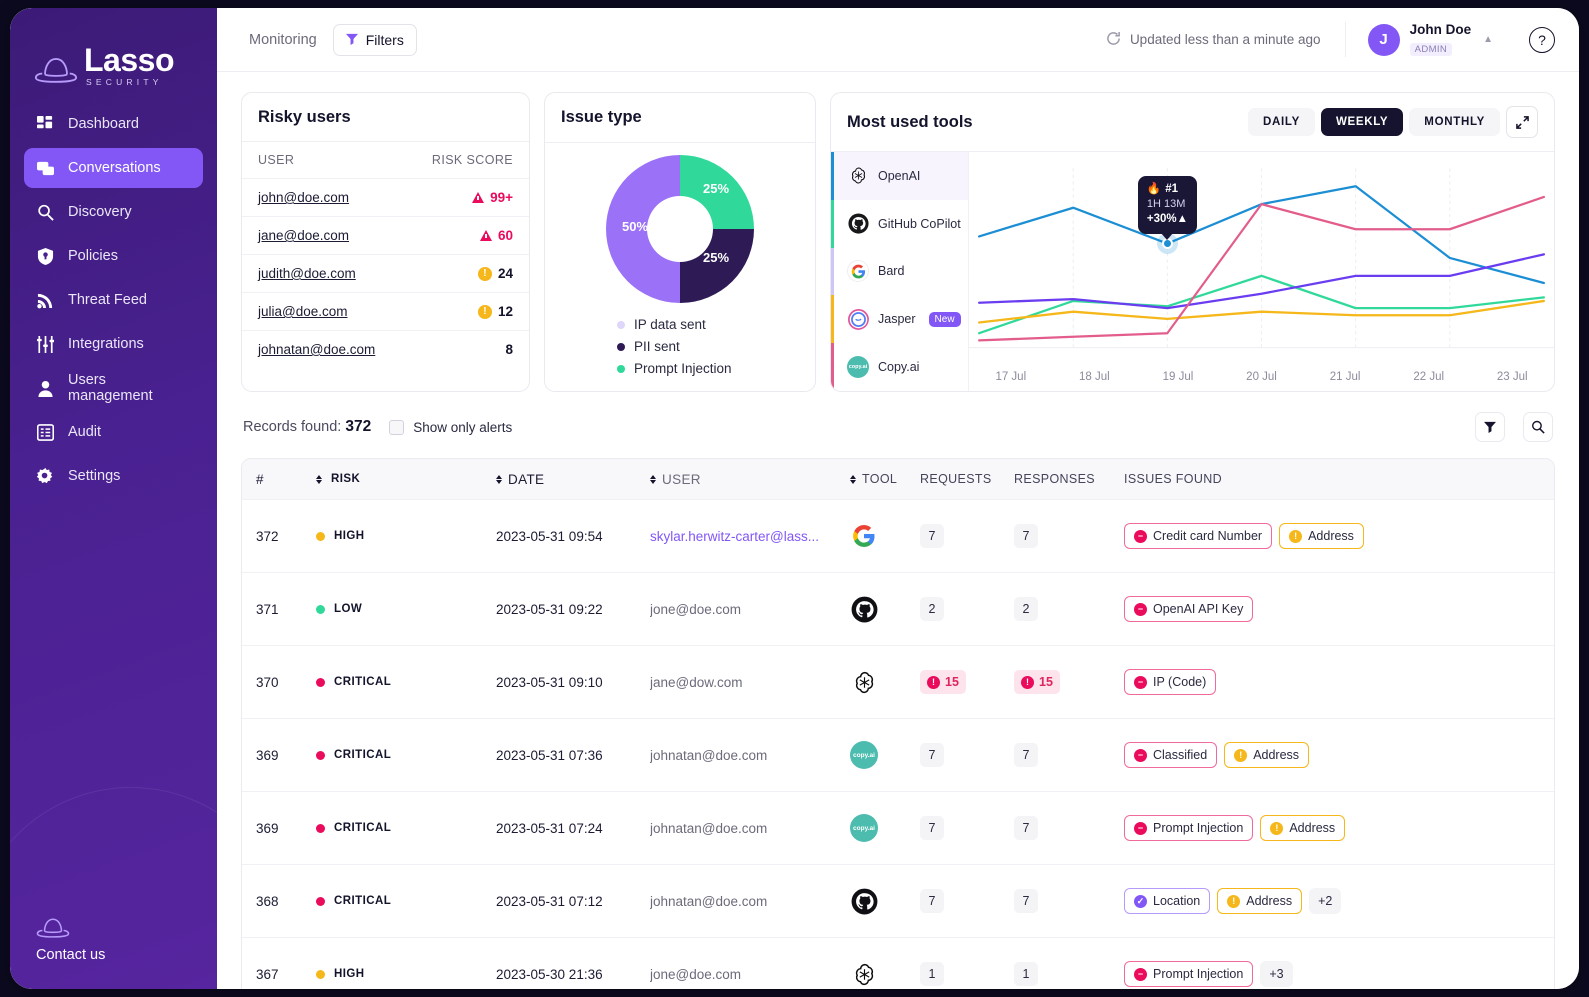  I want to click on issue-more-badge: +3, so click(1276, 974).